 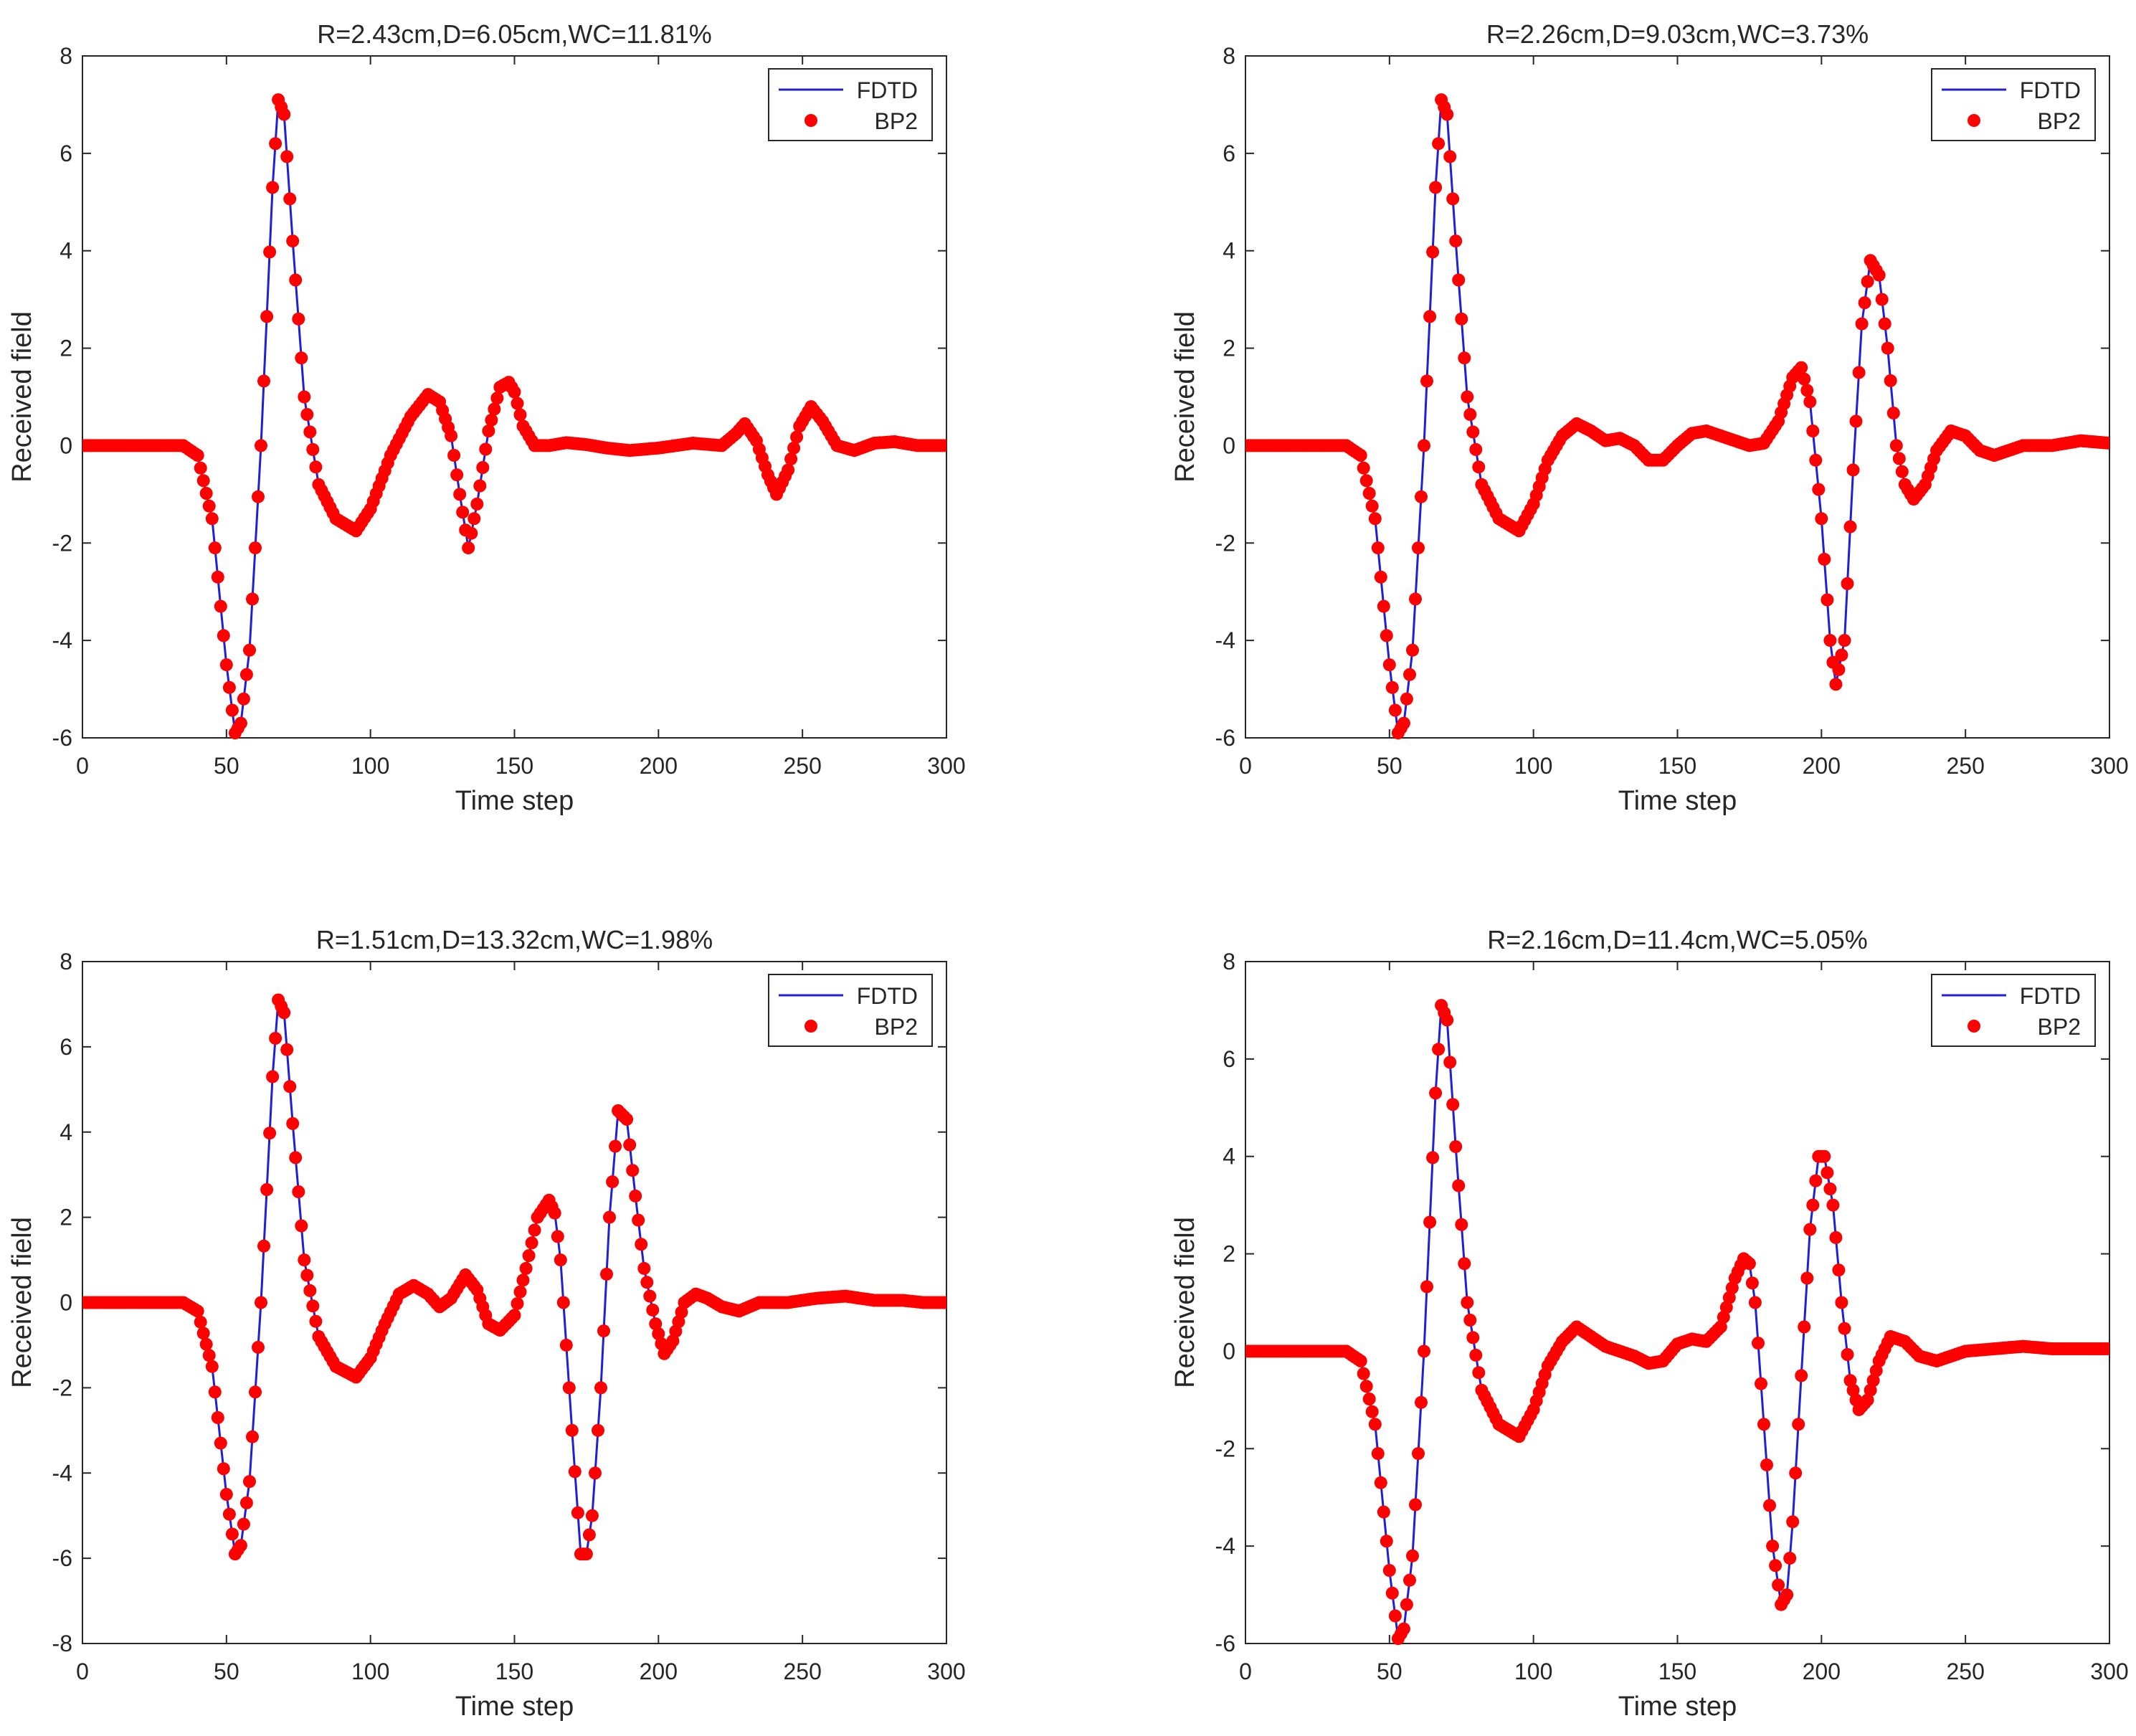 I want to click on series-line-fdtd, so click(x=1677, y=417).